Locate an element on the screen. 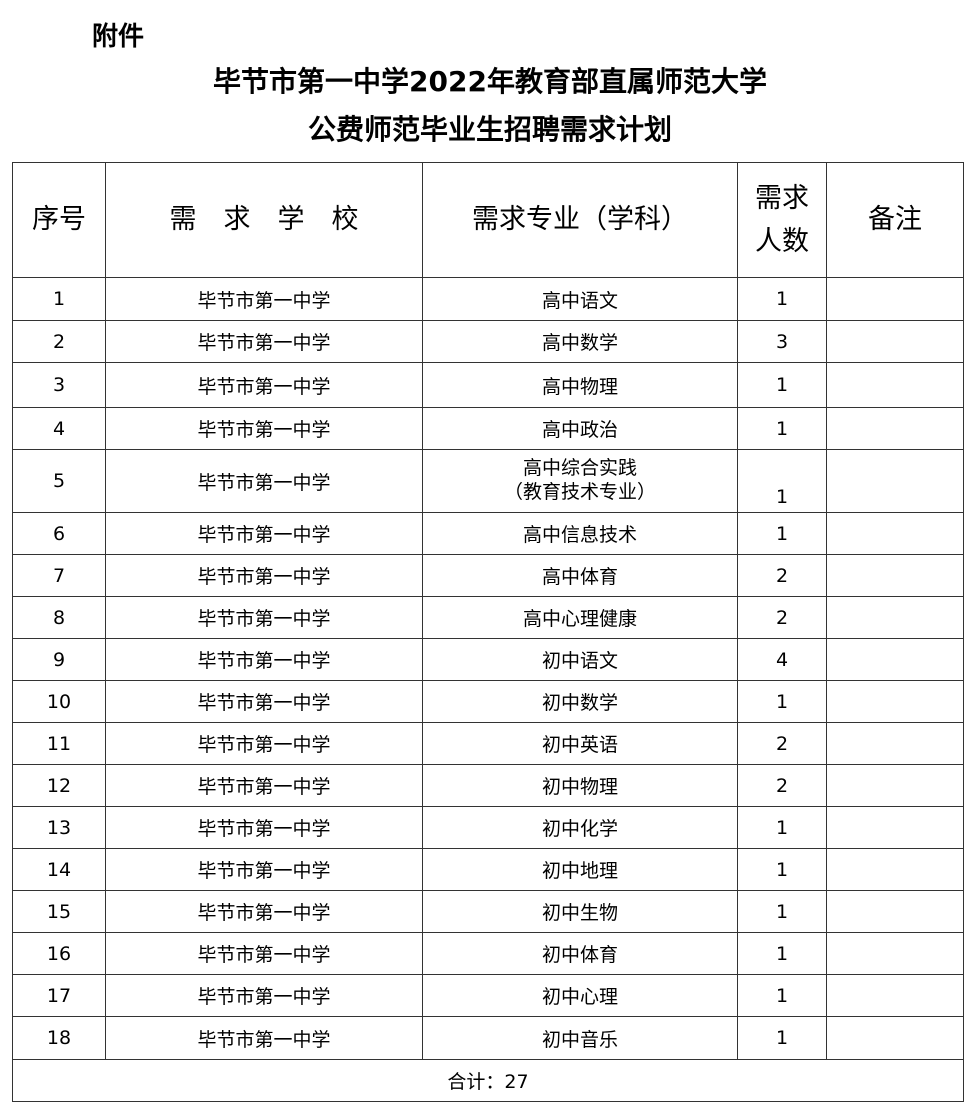 The image size is (980, 1115). row-subject: 初中体育 is located at coordinates (580, 953).